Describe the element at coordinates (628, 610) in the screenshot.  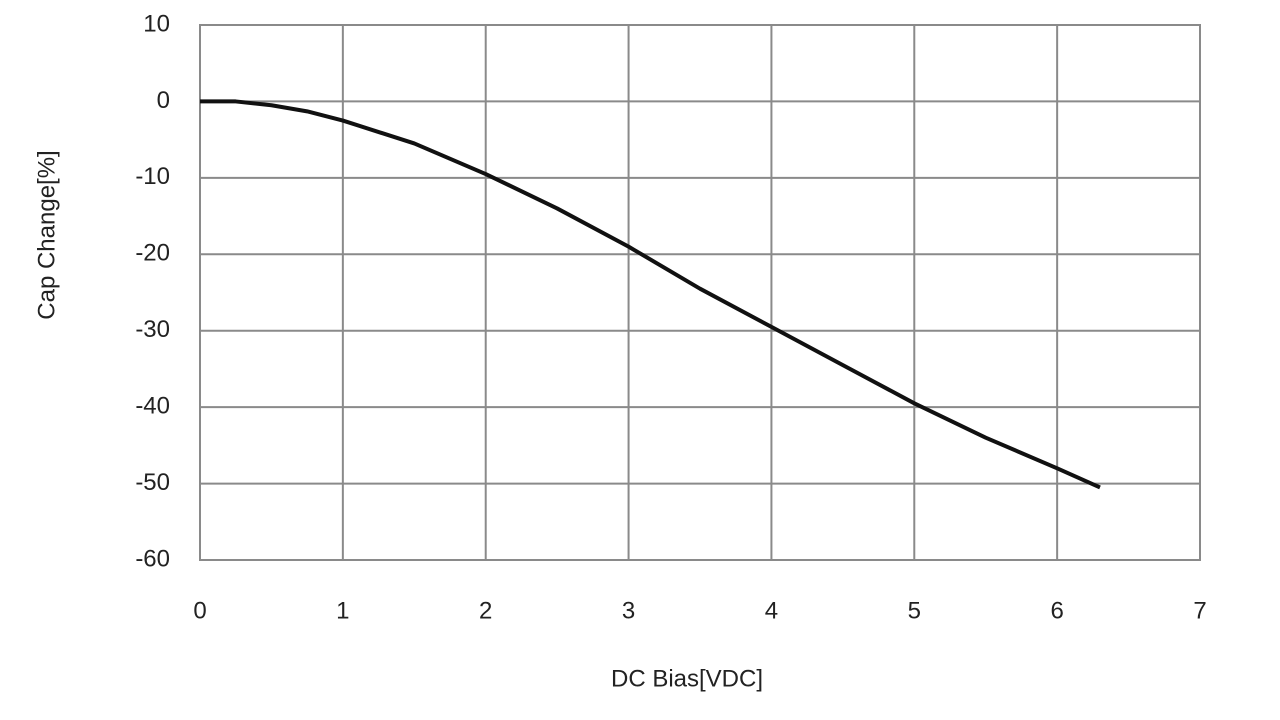
I see `x-tick-label: 3` at that location.